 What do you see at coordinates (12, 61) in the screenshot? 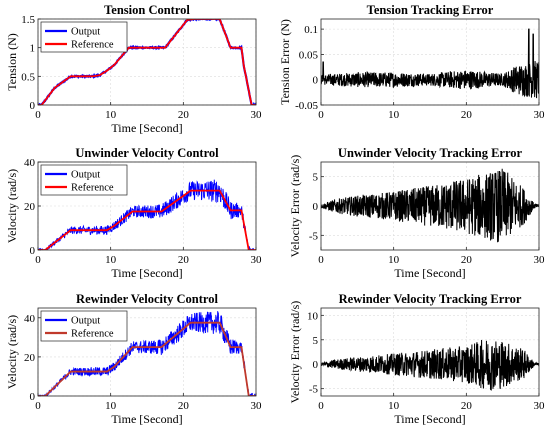
I see `y-axis-label: Tension (N)` at bounding box center [12, 61].